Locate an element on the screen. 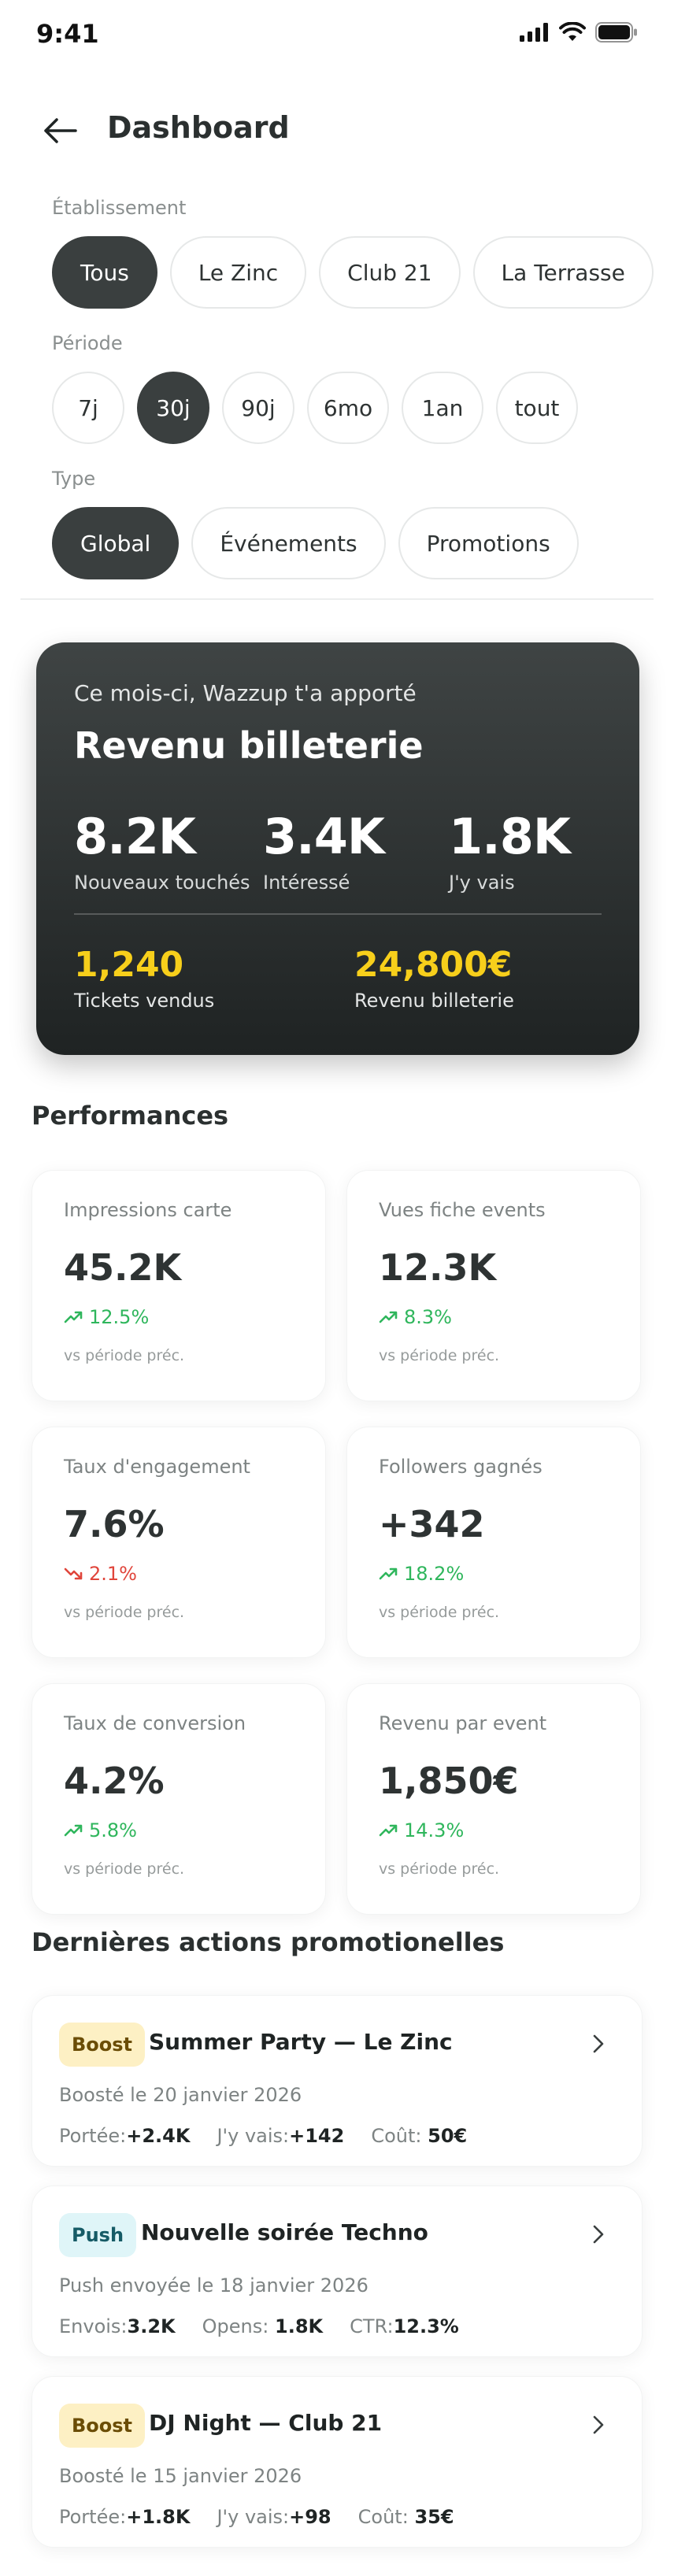 The image size is (674, 2576). hero-kpi-label: Revenu billeterie is located at coordinates (434, 1001).